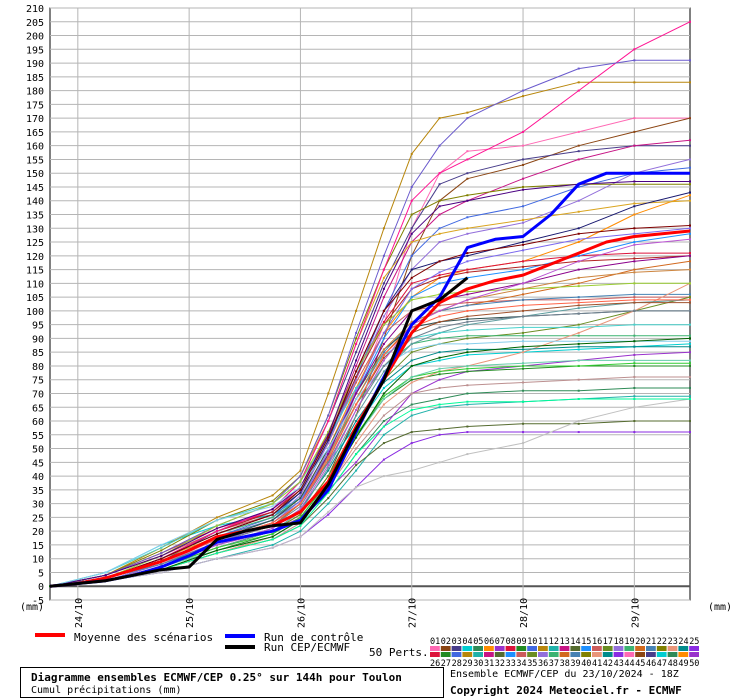 The height and width of the screenshot is (700, 740). Describe the element at coordinates (35, 284) in the screenshot. I see `y-tick-label: 110` at that location.